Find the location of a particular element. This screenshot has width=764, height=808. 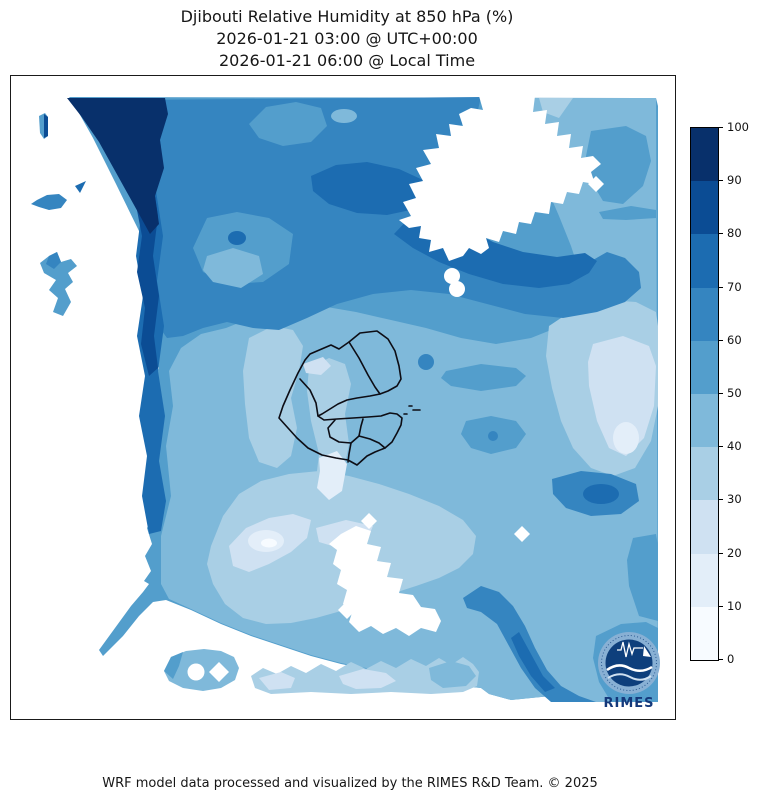

logo-wordmark: RIMES is located at coordinates (628, 703).